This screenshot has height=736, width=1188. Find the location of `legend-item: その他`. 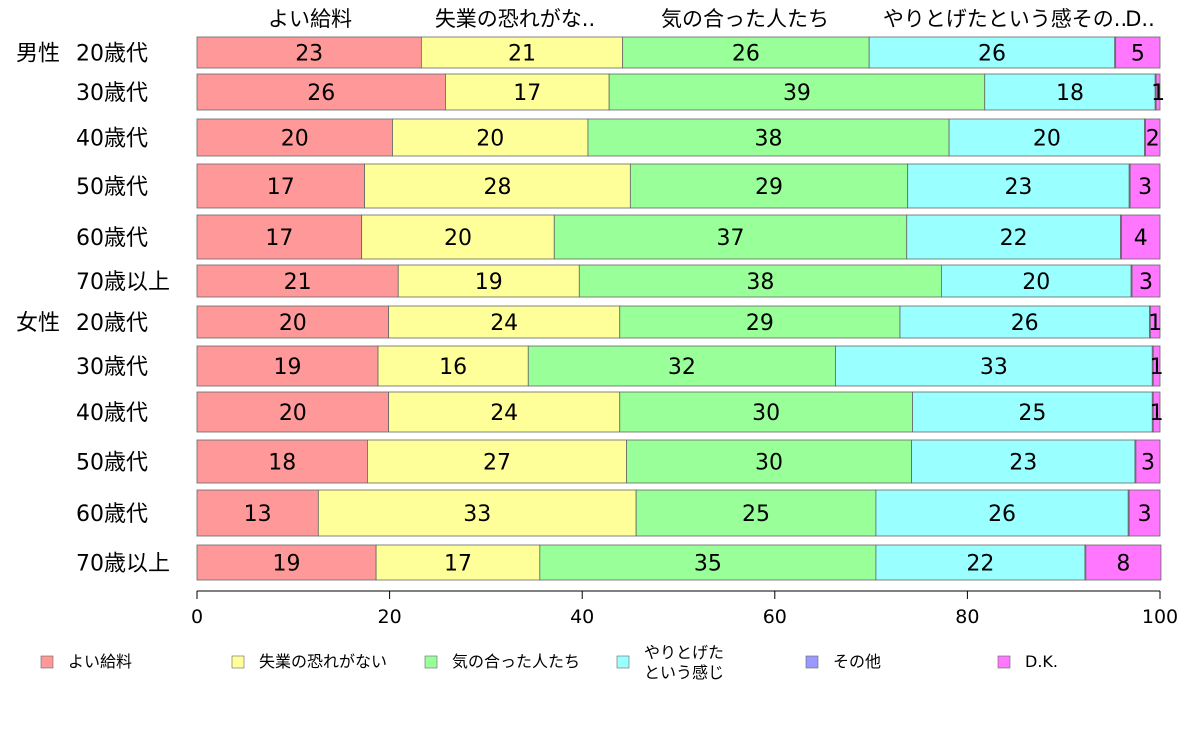

legend-item: その他 is located at coordinates (843, 661).